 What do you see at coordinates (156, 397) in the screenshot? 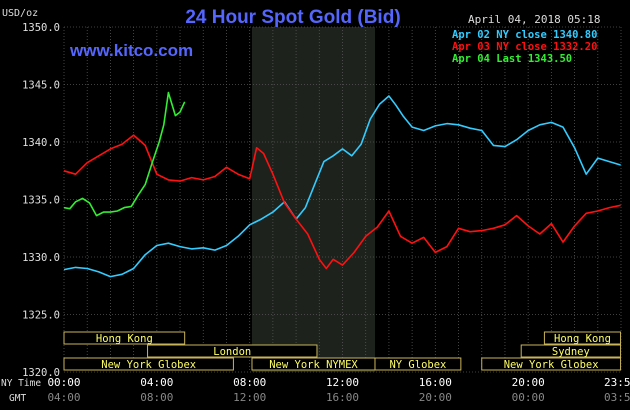
I see `x-tick-label-gmt: 08:00` at bounding box center [156, 397].